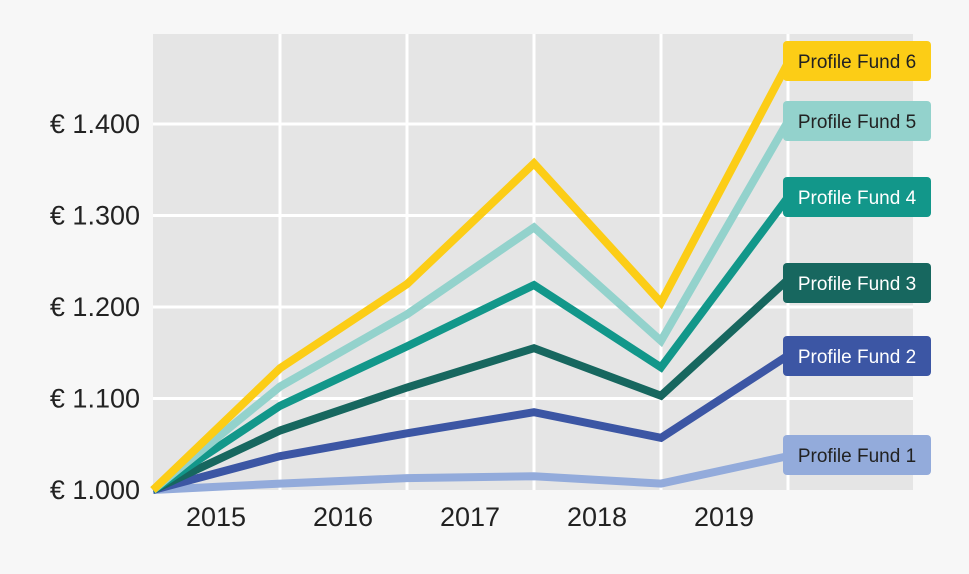  What do you see at coordinates (724, 517) in the screenshot?
I see `x-tick-label: 2019` at bounding box center [724, 517].